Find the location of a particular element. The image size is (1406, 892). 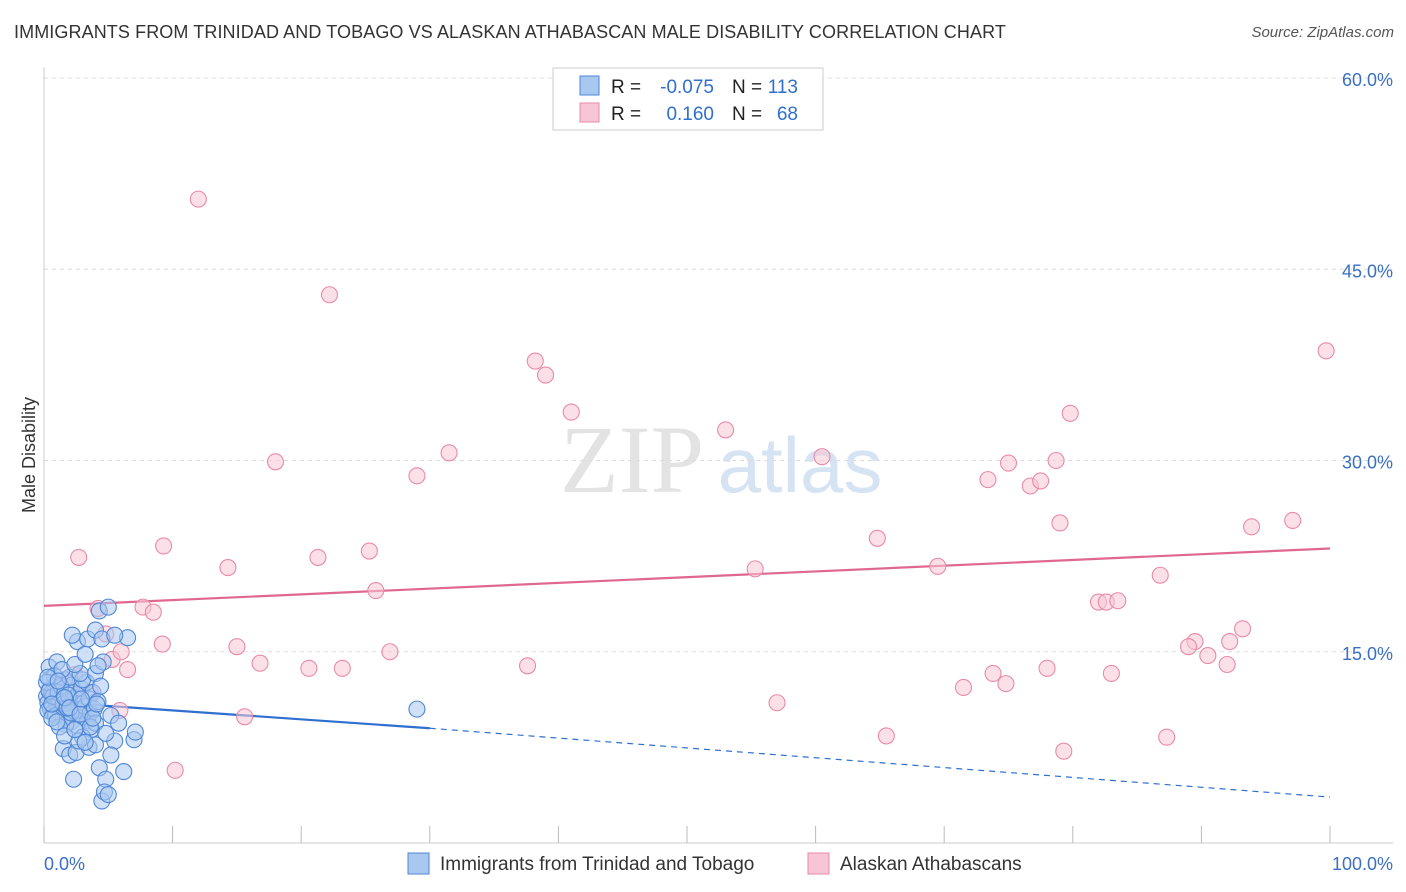

legend-n-label-1: N = is located at coordinates (747, 87).